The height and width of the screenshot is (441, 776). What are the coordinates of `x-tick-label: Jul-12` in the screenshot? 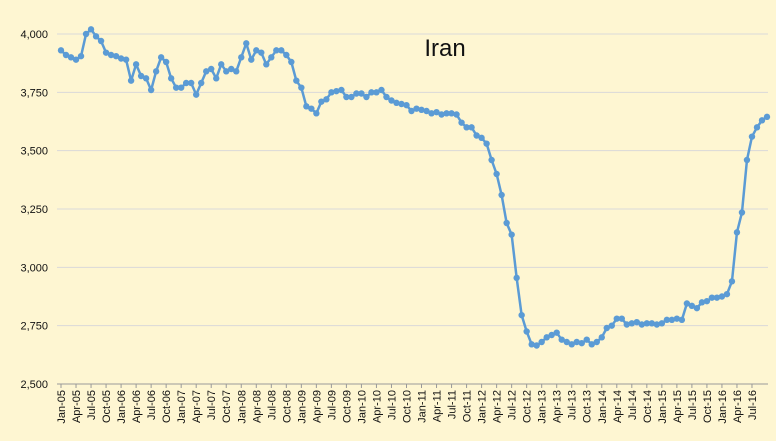 It's located at (513, 405).